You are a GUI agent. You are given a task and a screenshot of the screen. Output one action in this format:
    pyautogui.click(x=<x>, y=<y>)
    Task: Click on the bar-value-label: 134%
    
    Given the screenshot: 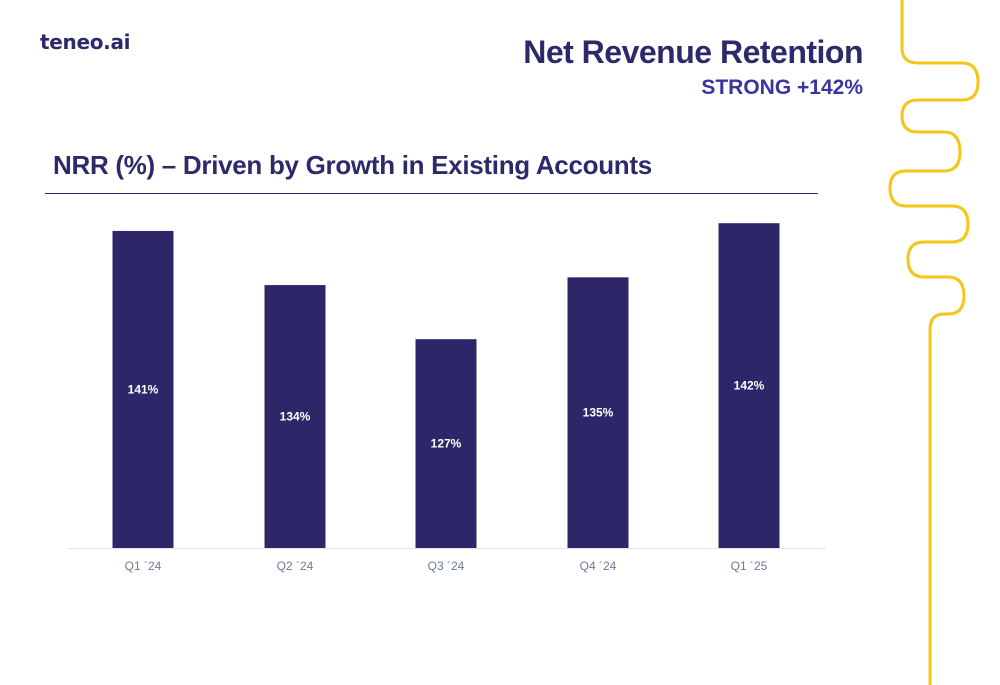 What is the action you would take?
    pyautogui.click(x=295, y=417)
    